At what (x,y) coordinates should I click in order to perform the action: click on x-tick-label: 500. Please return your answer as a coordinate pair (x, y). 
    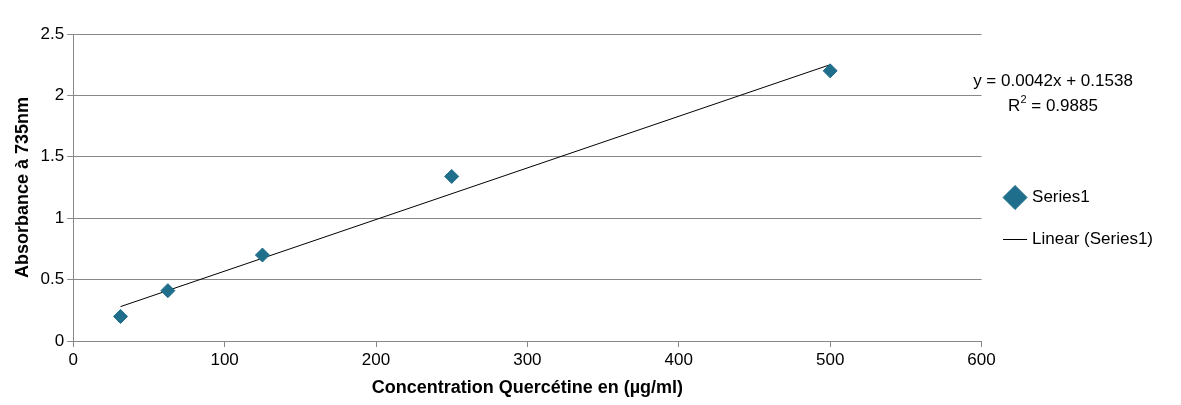
    Looking at the image, I should click on (830, 359).